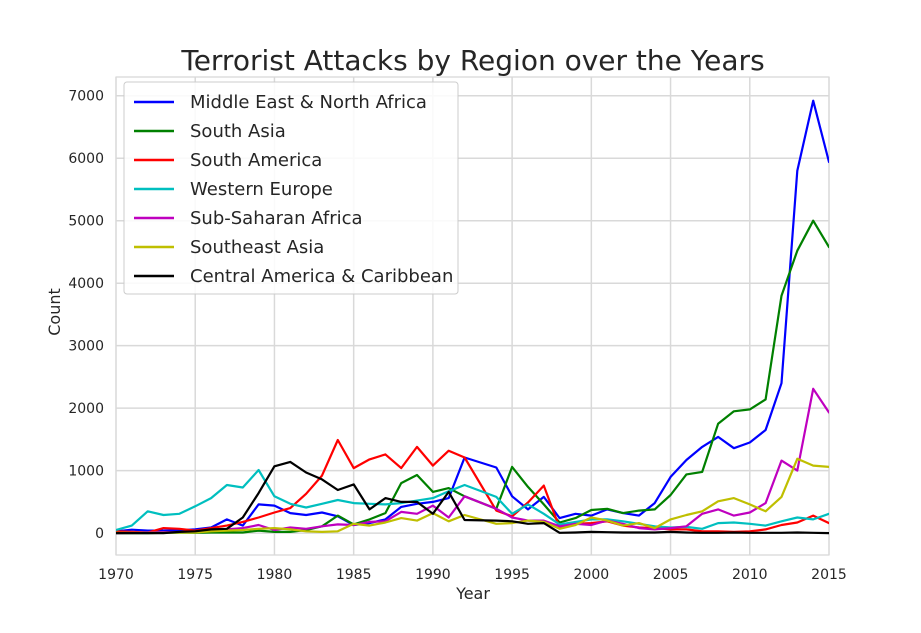  What do you see at coordinates (472, 575) in the screenshot?
I see `x-tick-labels: 1970 1975 1980 1985 1990 1995 2000 2005 2010 2015` at bounding box center [472, 575].